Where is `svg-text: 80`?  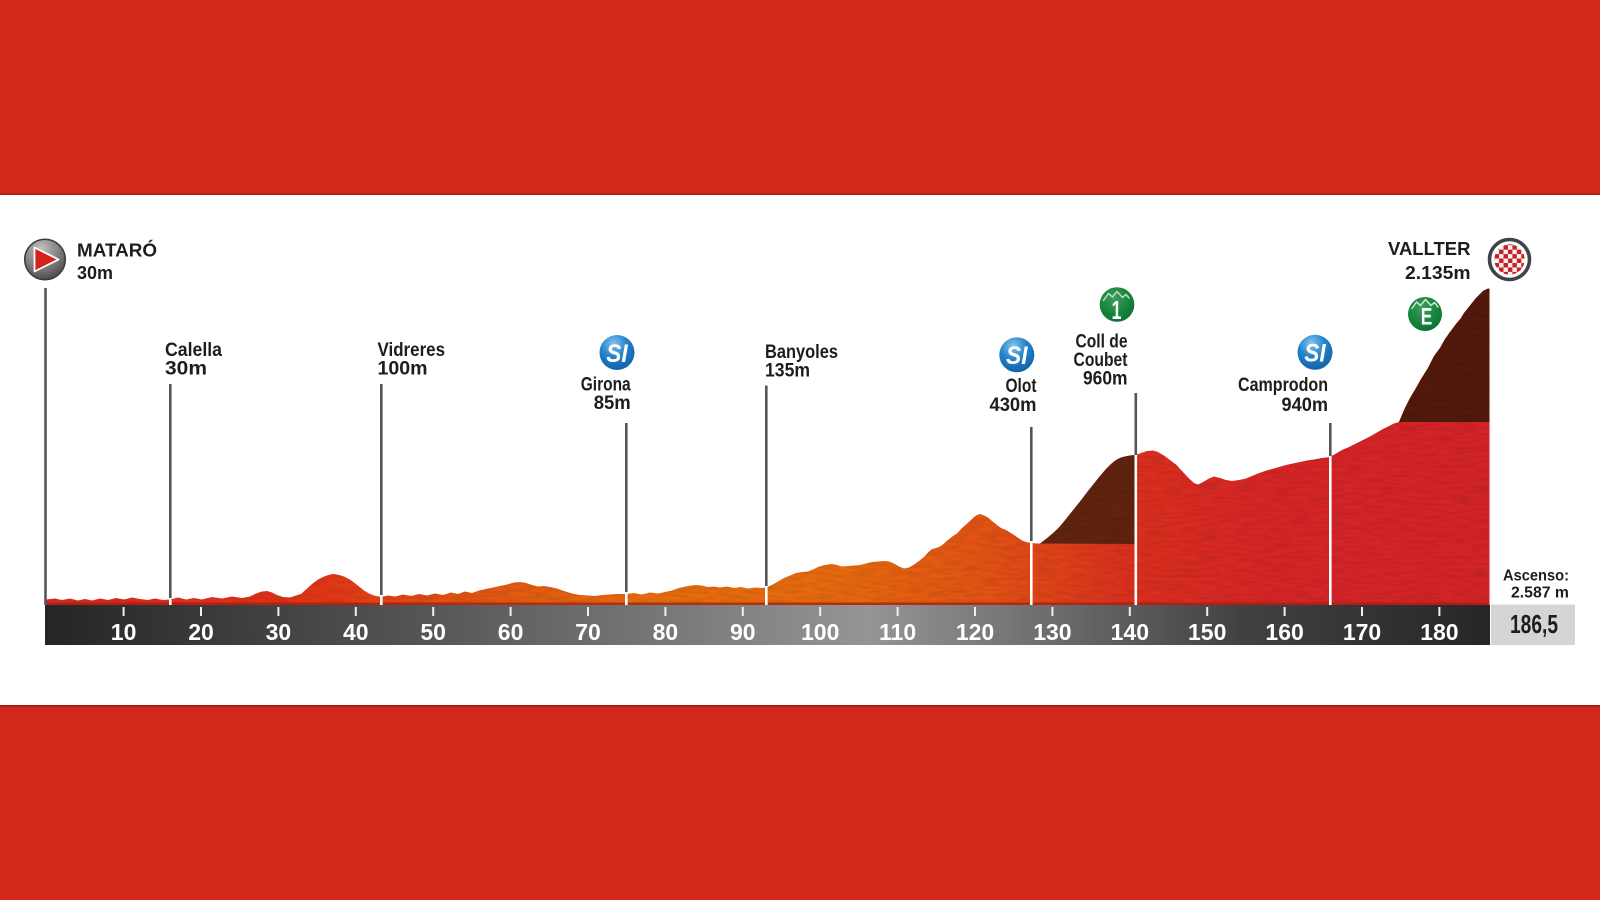
svg-text: 80 is located at coordinates (666, 632).